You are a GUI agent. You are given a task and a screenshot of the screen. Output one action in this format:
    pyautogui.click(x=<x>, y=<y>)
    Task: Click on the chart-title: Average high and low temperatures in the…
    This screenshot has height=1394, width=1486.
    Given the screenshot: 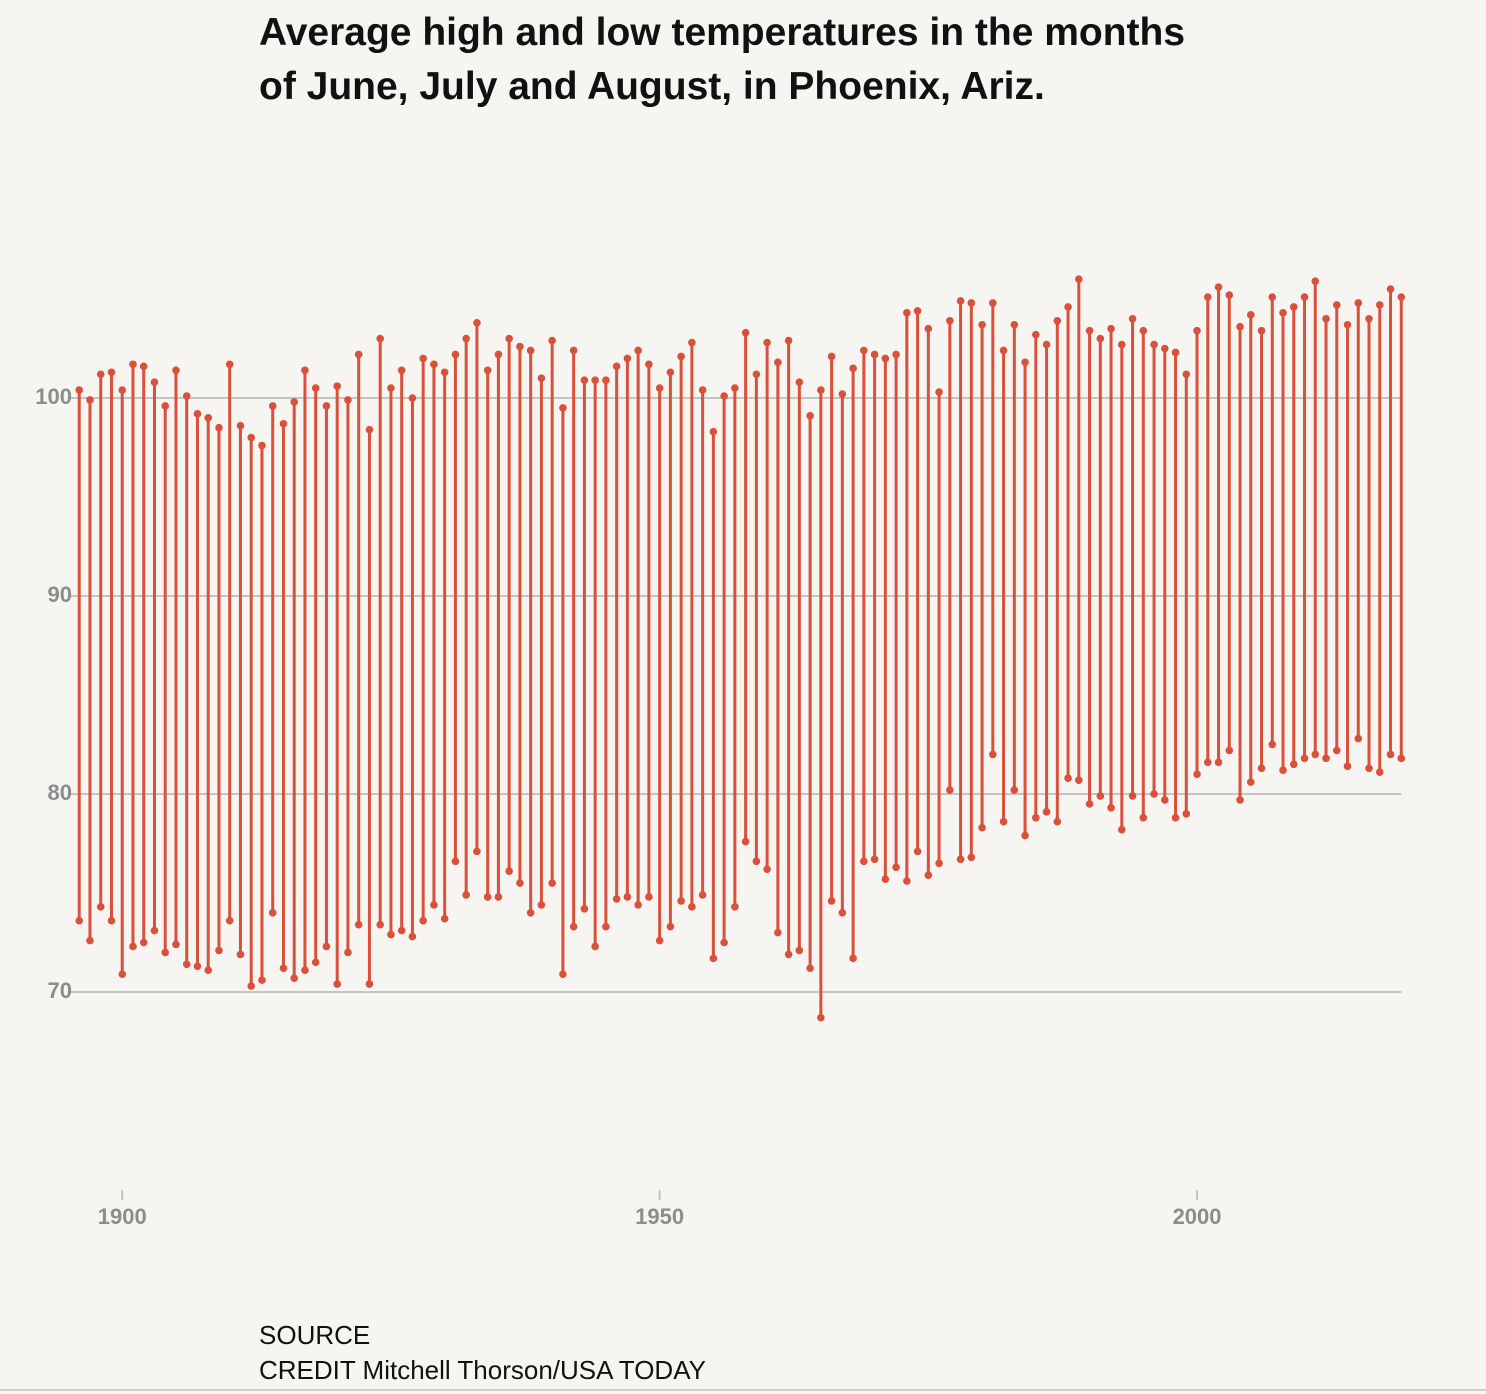 What is the action you would take?
    pyautogui.click(x=722, y=59)
    